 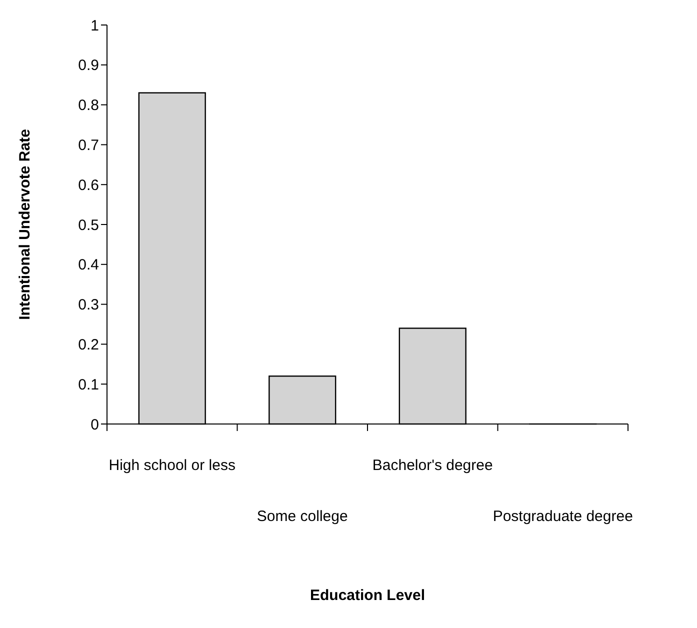 What do you see at coordinates (88, 185) in the screenshot?
I see `y-tick-label: 0.6` at bounding box center [88, 185].